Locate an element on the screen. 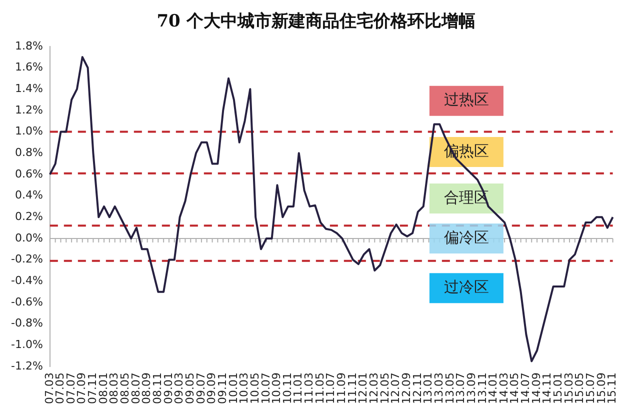 This screenshot has height=418, width=640. x-tick-label: 13.01 is located at coordinates (428, 388).